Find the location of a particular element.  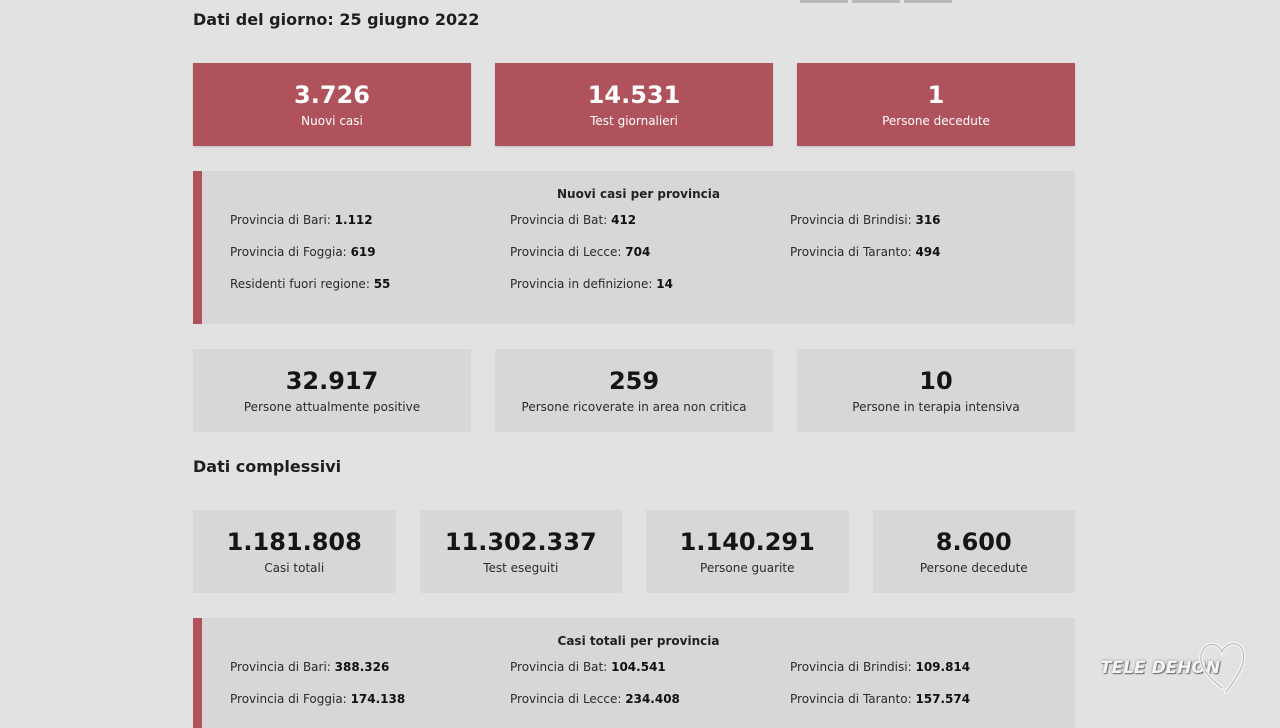

hospitalized-value: 259 is located at coordinates (634, 380).